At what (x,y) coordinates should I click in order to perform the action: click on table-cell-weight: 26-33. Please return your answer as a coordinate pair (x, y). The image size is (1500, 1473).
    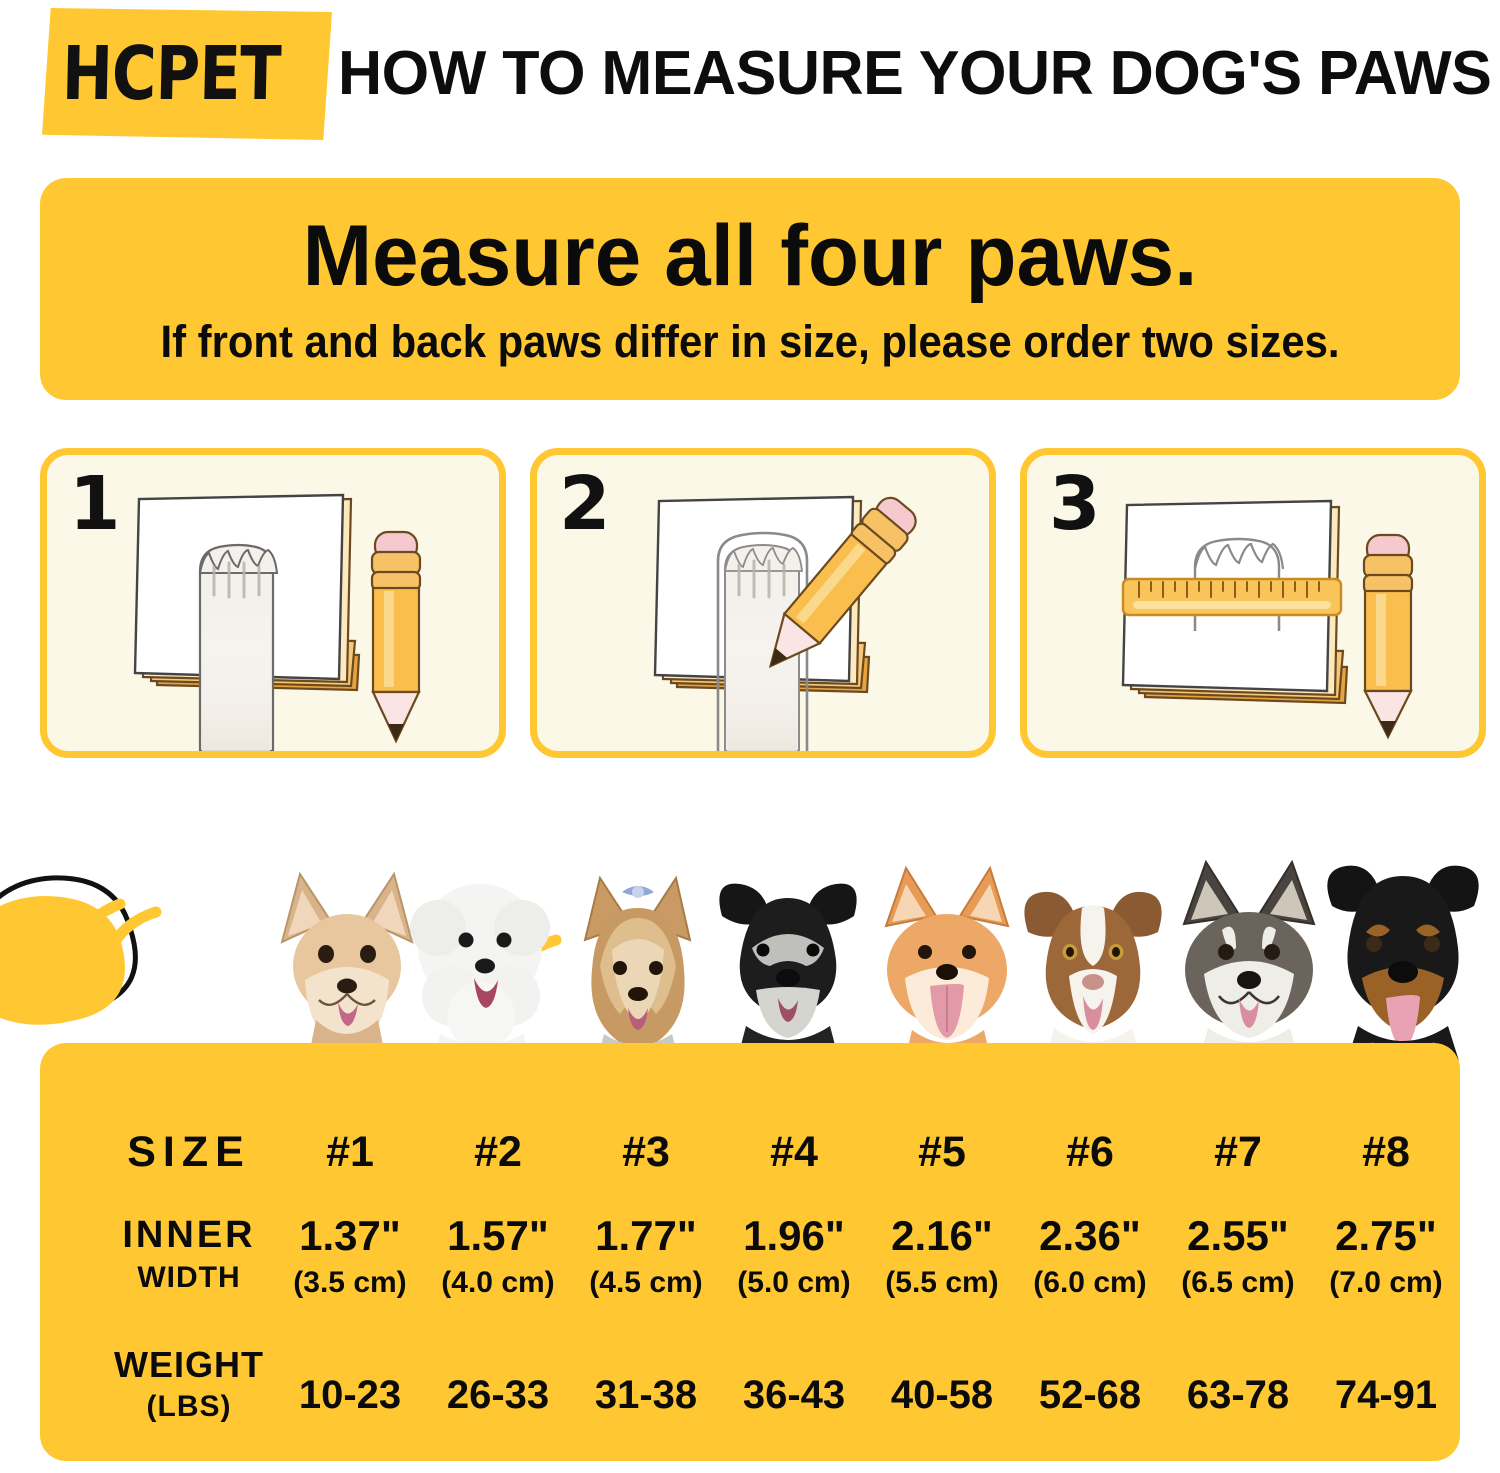
    Looking at the image, I should click on (498, 1395).